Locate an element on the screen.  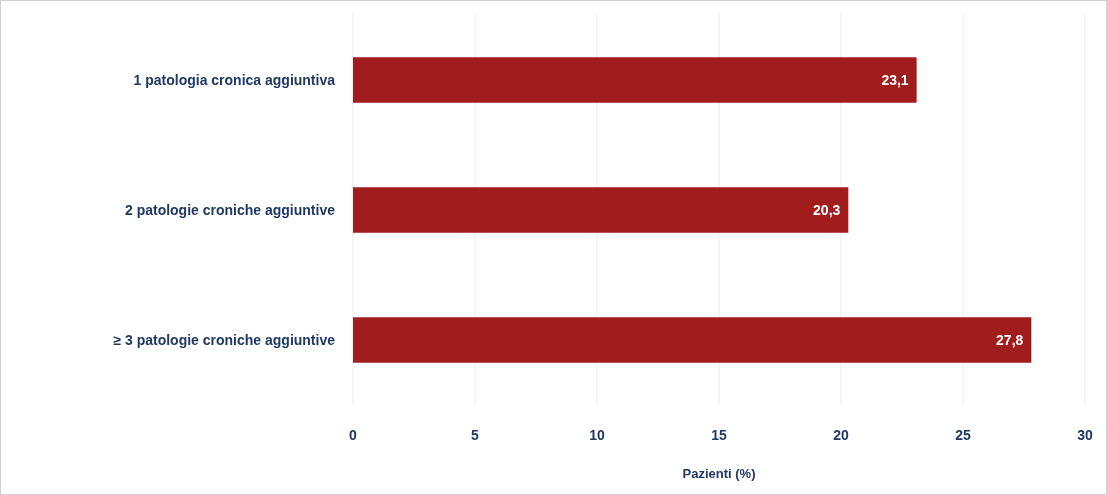
data-label: 27,8 is located at coordinates (1010, 339).